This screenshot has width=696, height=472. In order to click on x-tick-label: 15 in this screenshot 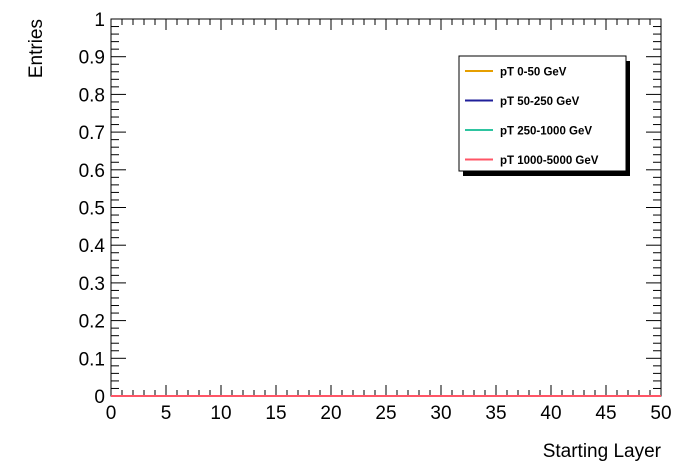, I will do `click(275, 413)`.